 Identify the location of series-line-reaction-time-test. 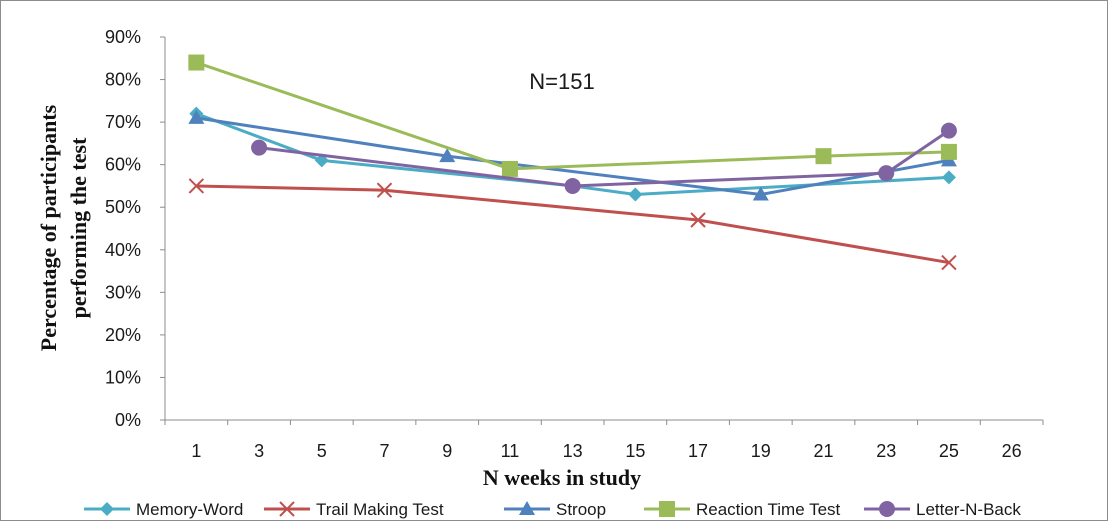
(572, 116).